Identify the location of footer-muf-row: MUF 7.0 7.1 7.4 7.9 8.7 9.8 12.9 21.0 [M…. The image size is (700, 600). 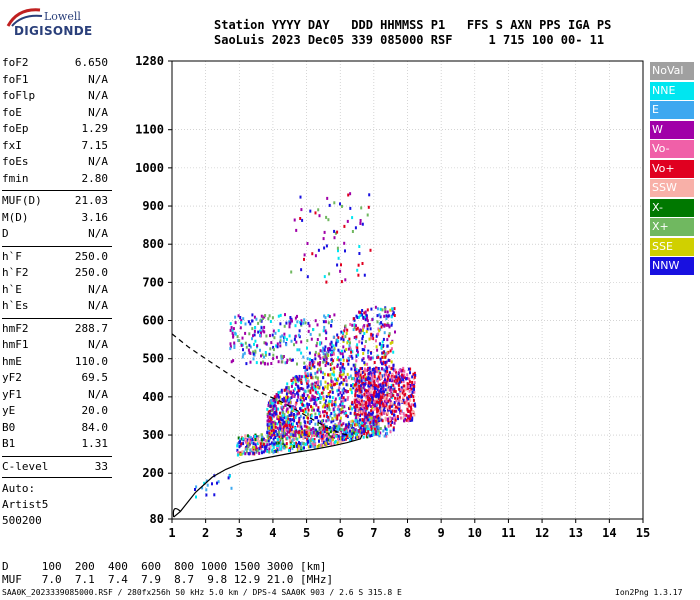
(168, 579).